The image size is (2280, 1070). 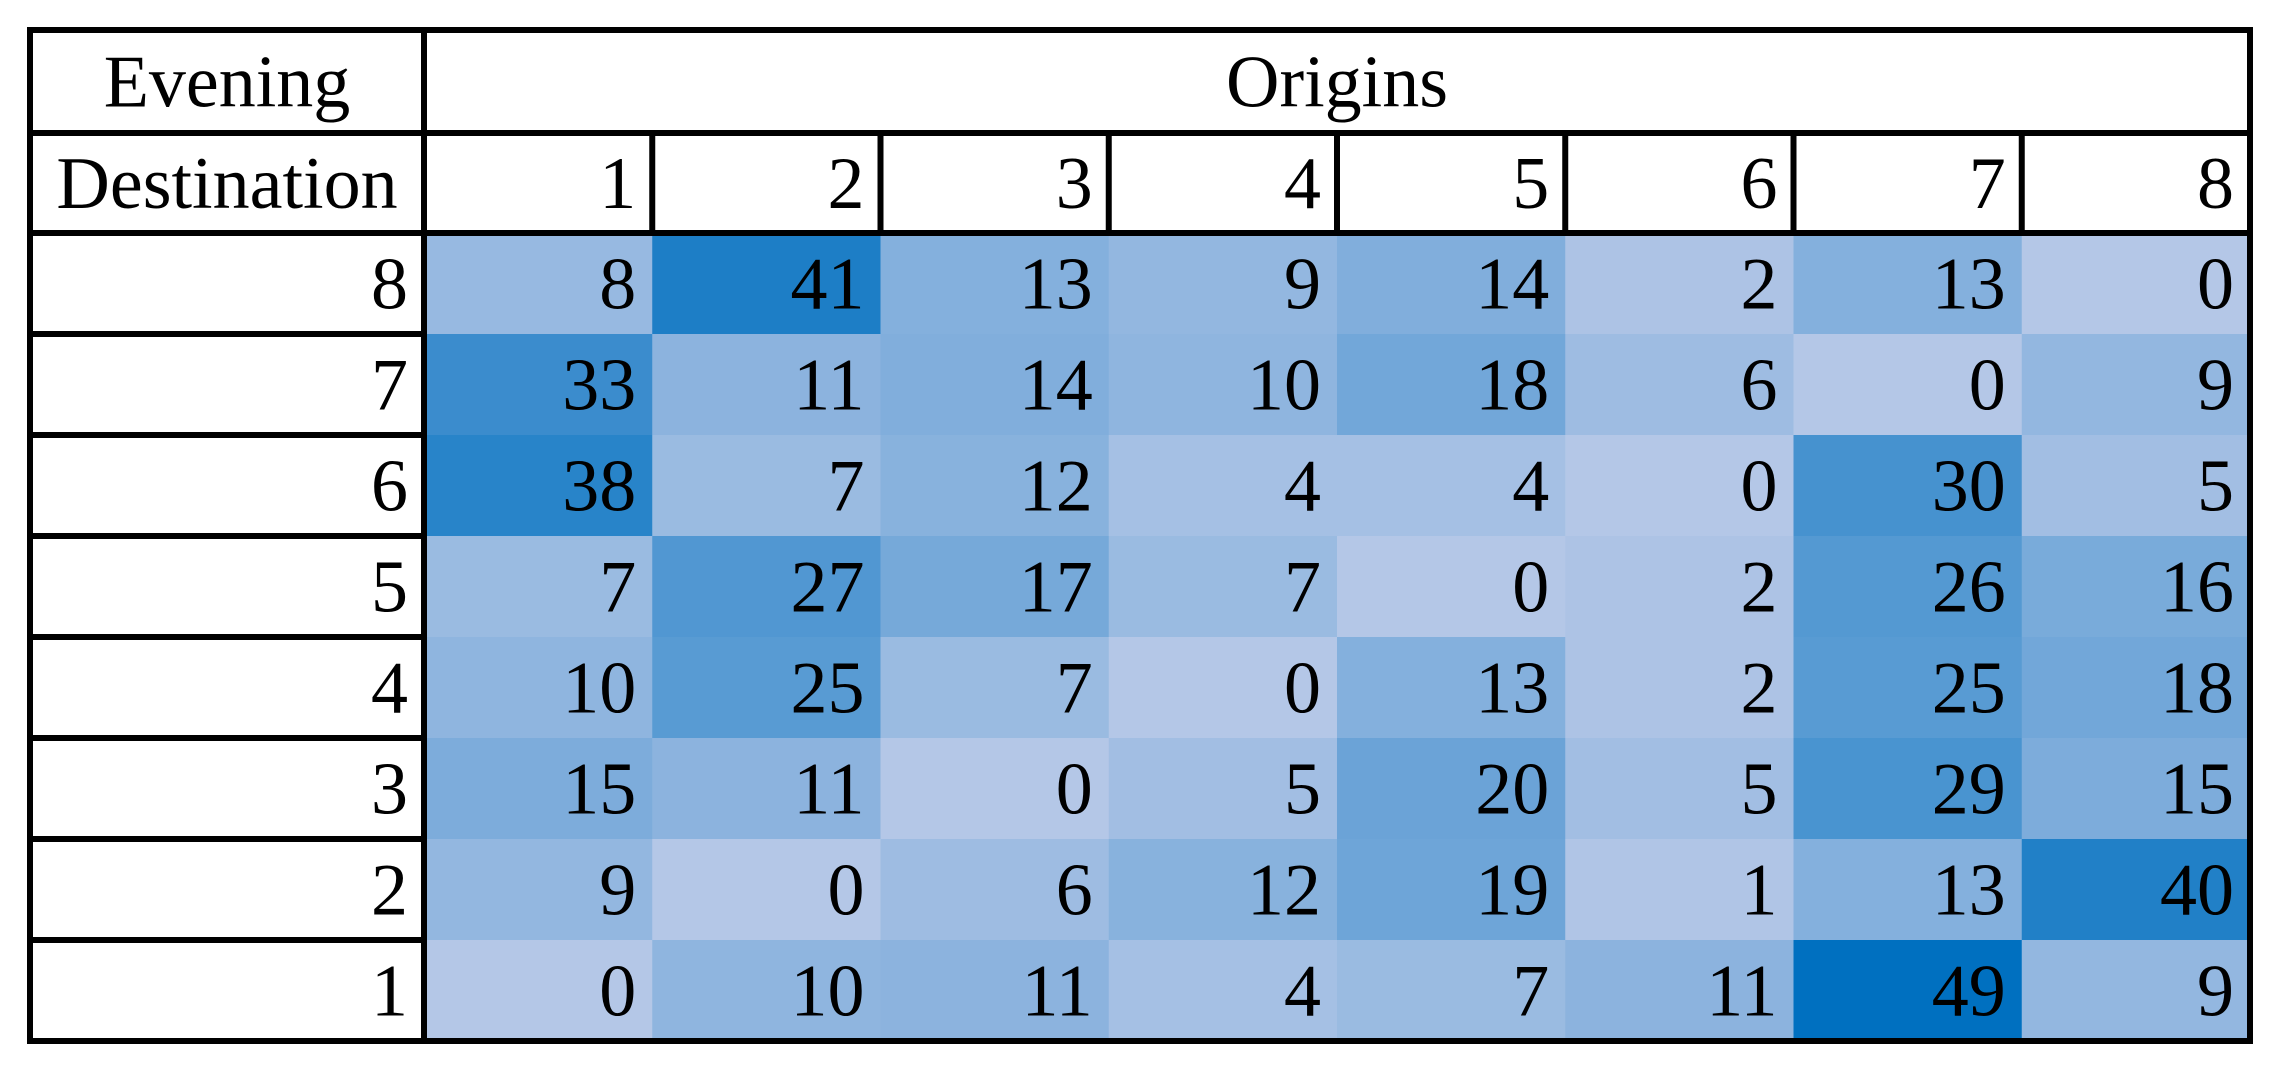 I want to click on column-label: 1, so click(x=617, y=184).